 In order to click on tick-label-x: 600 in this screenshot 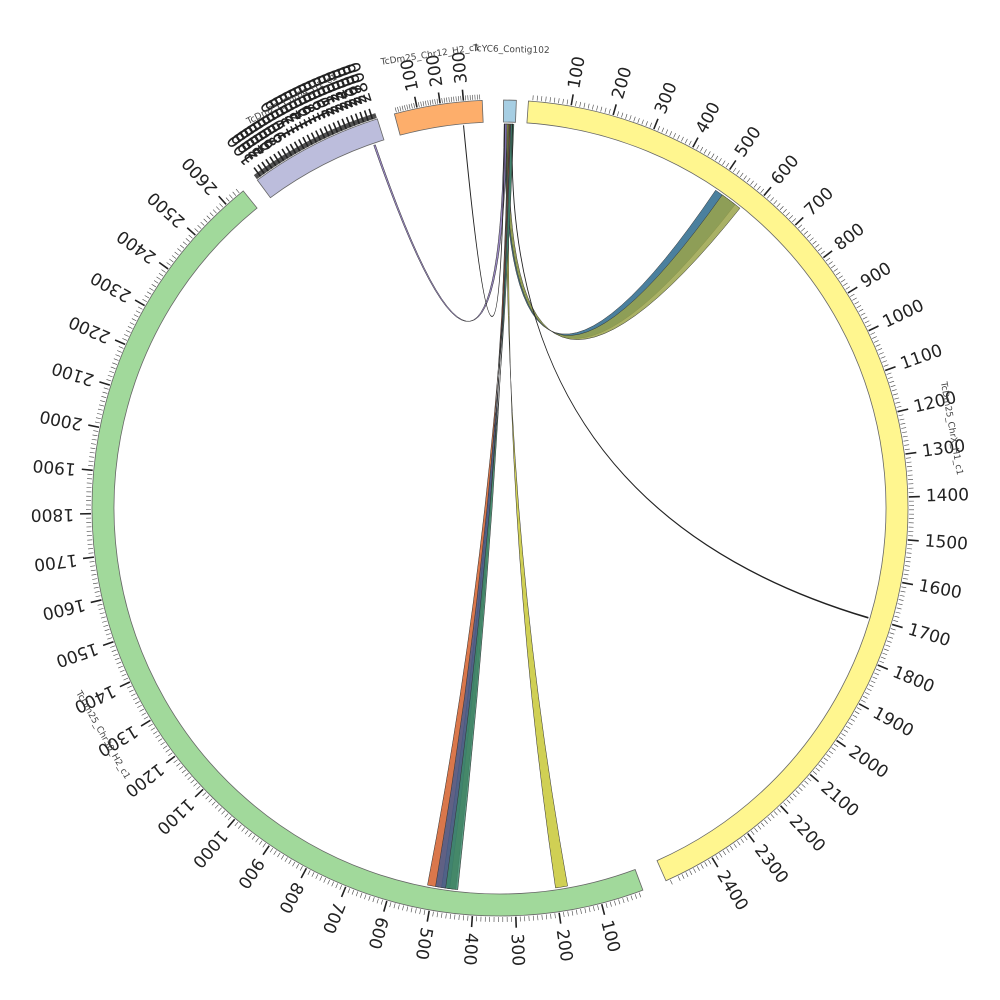, I will do `click(785, 170)`.